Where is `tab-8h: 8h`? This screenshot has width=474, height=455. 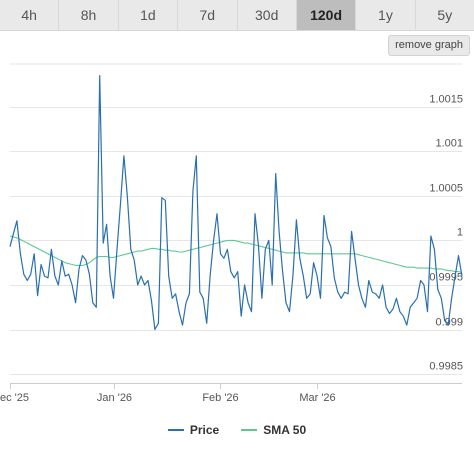 tab-8h: 8h is located at coordinates (89, 15).